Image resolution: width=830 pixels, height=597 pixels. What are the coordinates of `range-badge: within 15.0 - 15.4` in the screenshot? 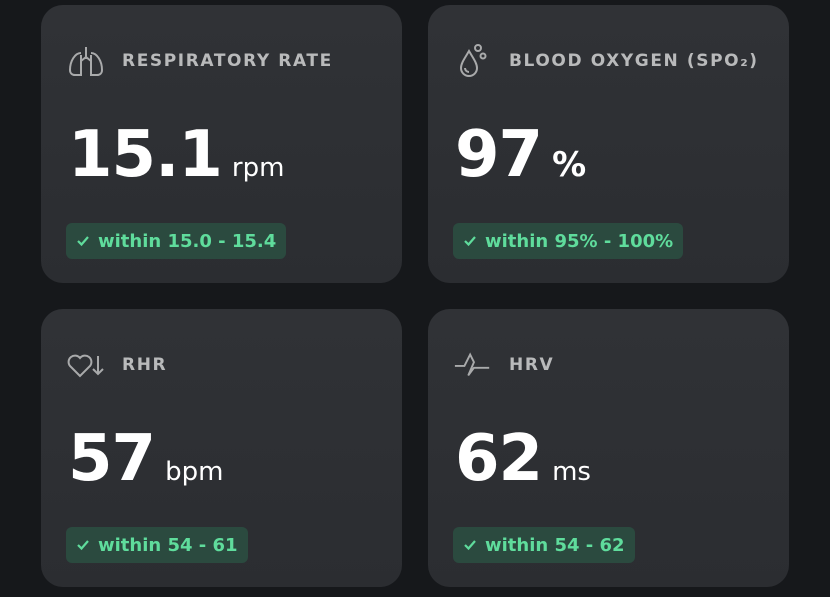 It's located at (176, 241).